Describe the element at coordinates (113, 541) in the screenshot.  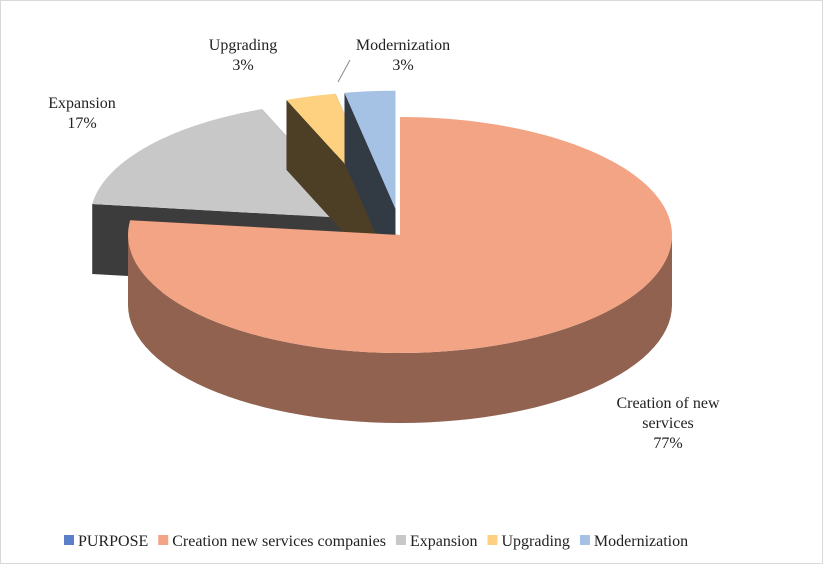
I see `legend-label: PURPOSE` at that location.